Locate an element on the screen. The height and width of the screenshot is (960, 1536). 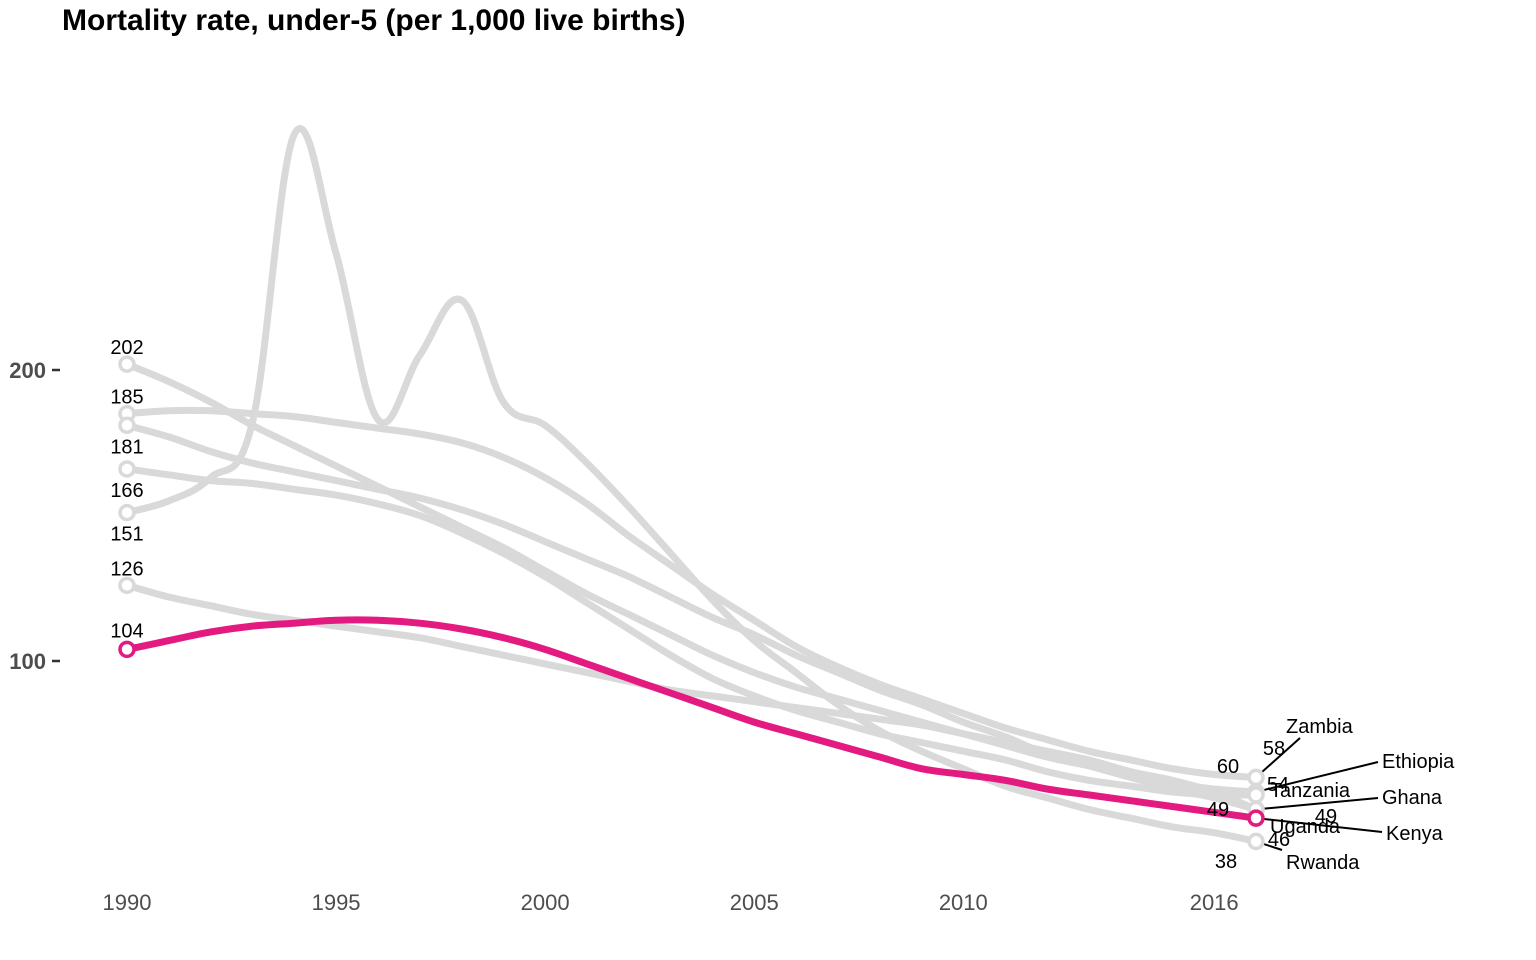
x-axis: 1990 1995 2000 2005 2010 2016 is located at coordinates (671, 902).